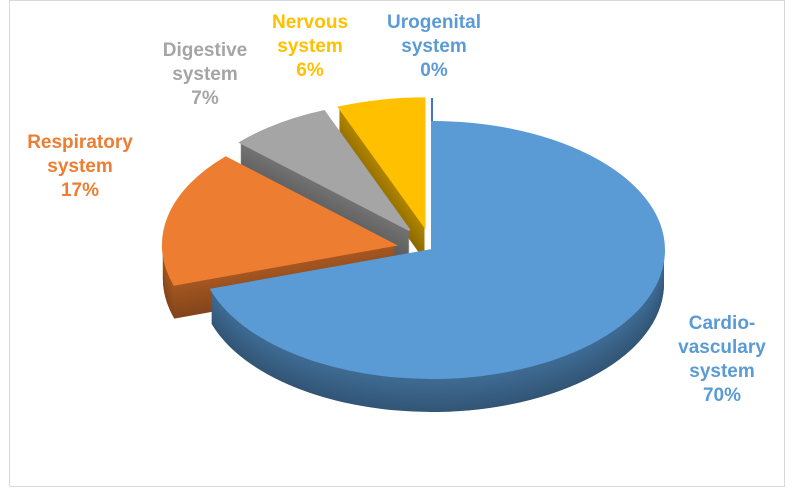  I want to click on data-label: Nervous system 6%, so click(310, 47).